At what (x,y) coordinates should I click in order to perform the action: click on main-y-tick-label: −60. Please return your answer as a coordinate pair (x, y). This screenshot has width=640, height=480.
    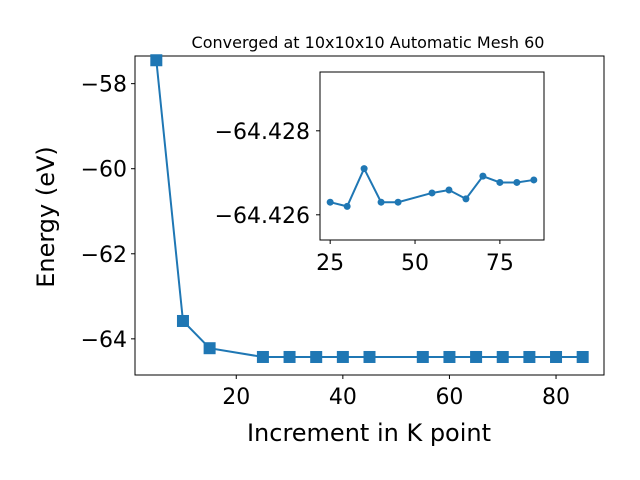
    Looking at the image, I should click on (104, 170).